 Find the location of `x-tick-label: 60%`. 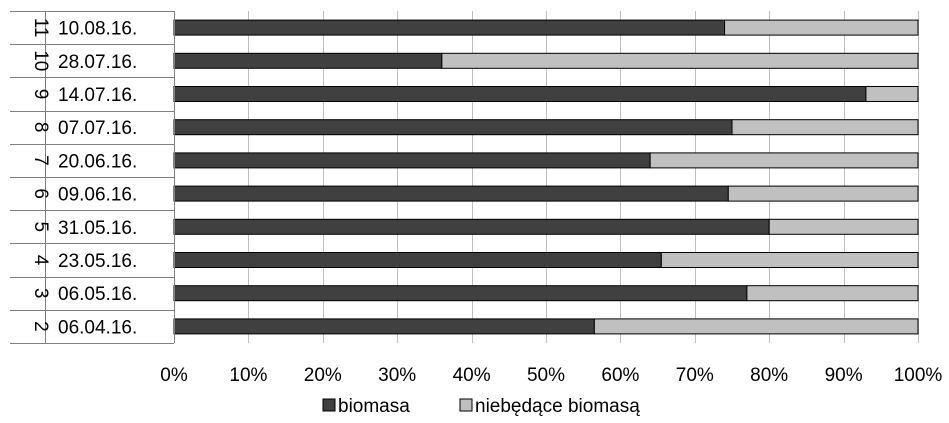

x-tick-label: 60% is located at coordinates (620, 375).